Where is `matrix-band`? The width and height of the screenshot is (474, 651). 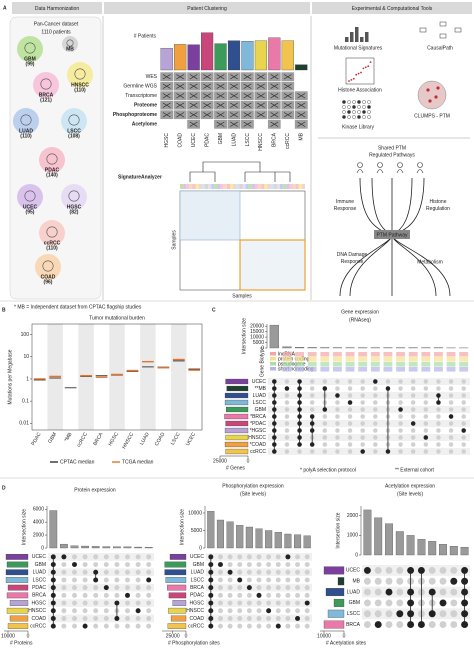
matrix-band is located at coordinates (369, 423).